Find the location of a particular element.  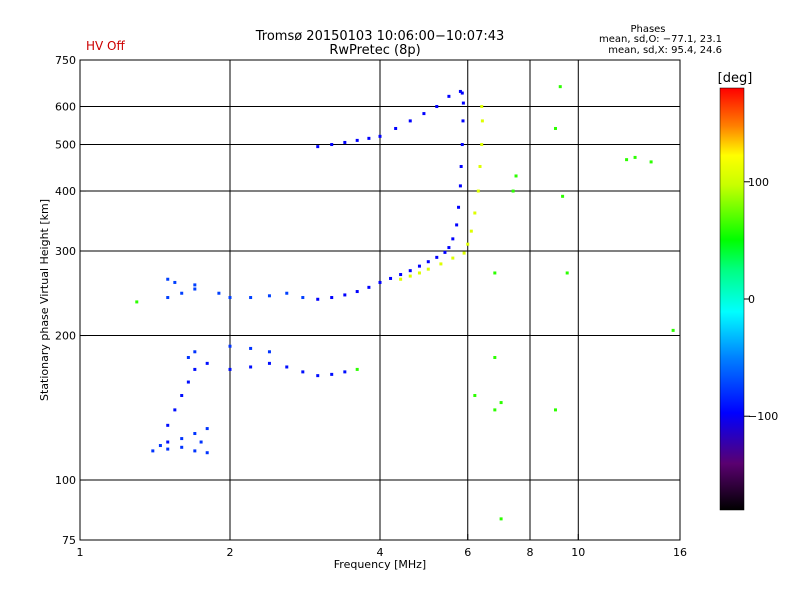

phases-title: Phases is located at coordinates (647, 29).